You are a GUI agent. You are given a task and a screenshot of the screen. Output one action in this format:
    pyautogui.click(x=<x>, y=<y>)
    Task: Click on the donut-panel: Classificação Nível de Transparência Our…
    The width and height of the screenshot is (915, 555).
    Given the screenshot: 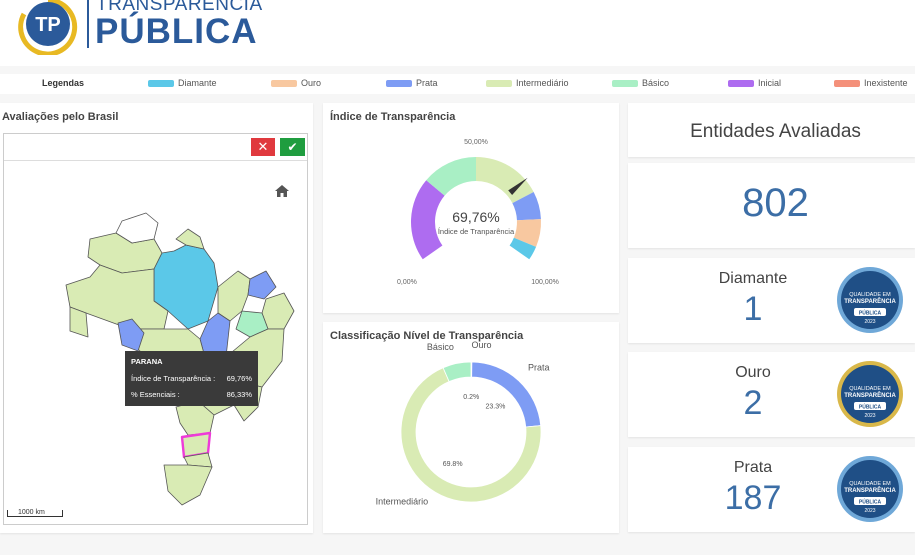 What is the action you would take?
    pyautogui.click(x=471, y=427)
    